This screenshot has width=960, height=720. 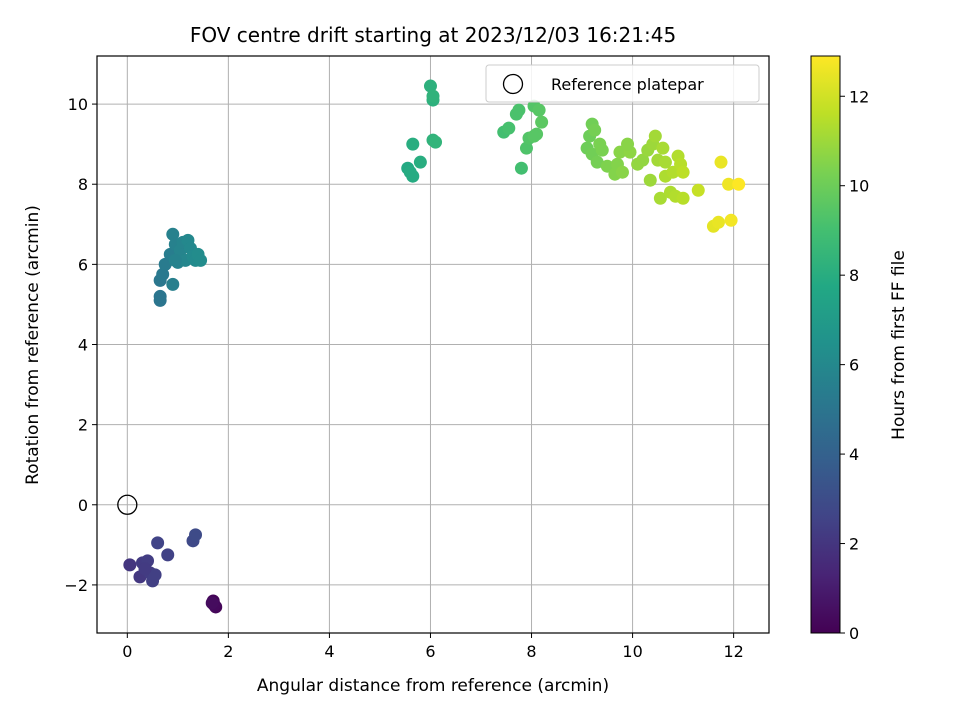 I want to click on colorbar-tick-label: 4, so click(x=854, y=454).